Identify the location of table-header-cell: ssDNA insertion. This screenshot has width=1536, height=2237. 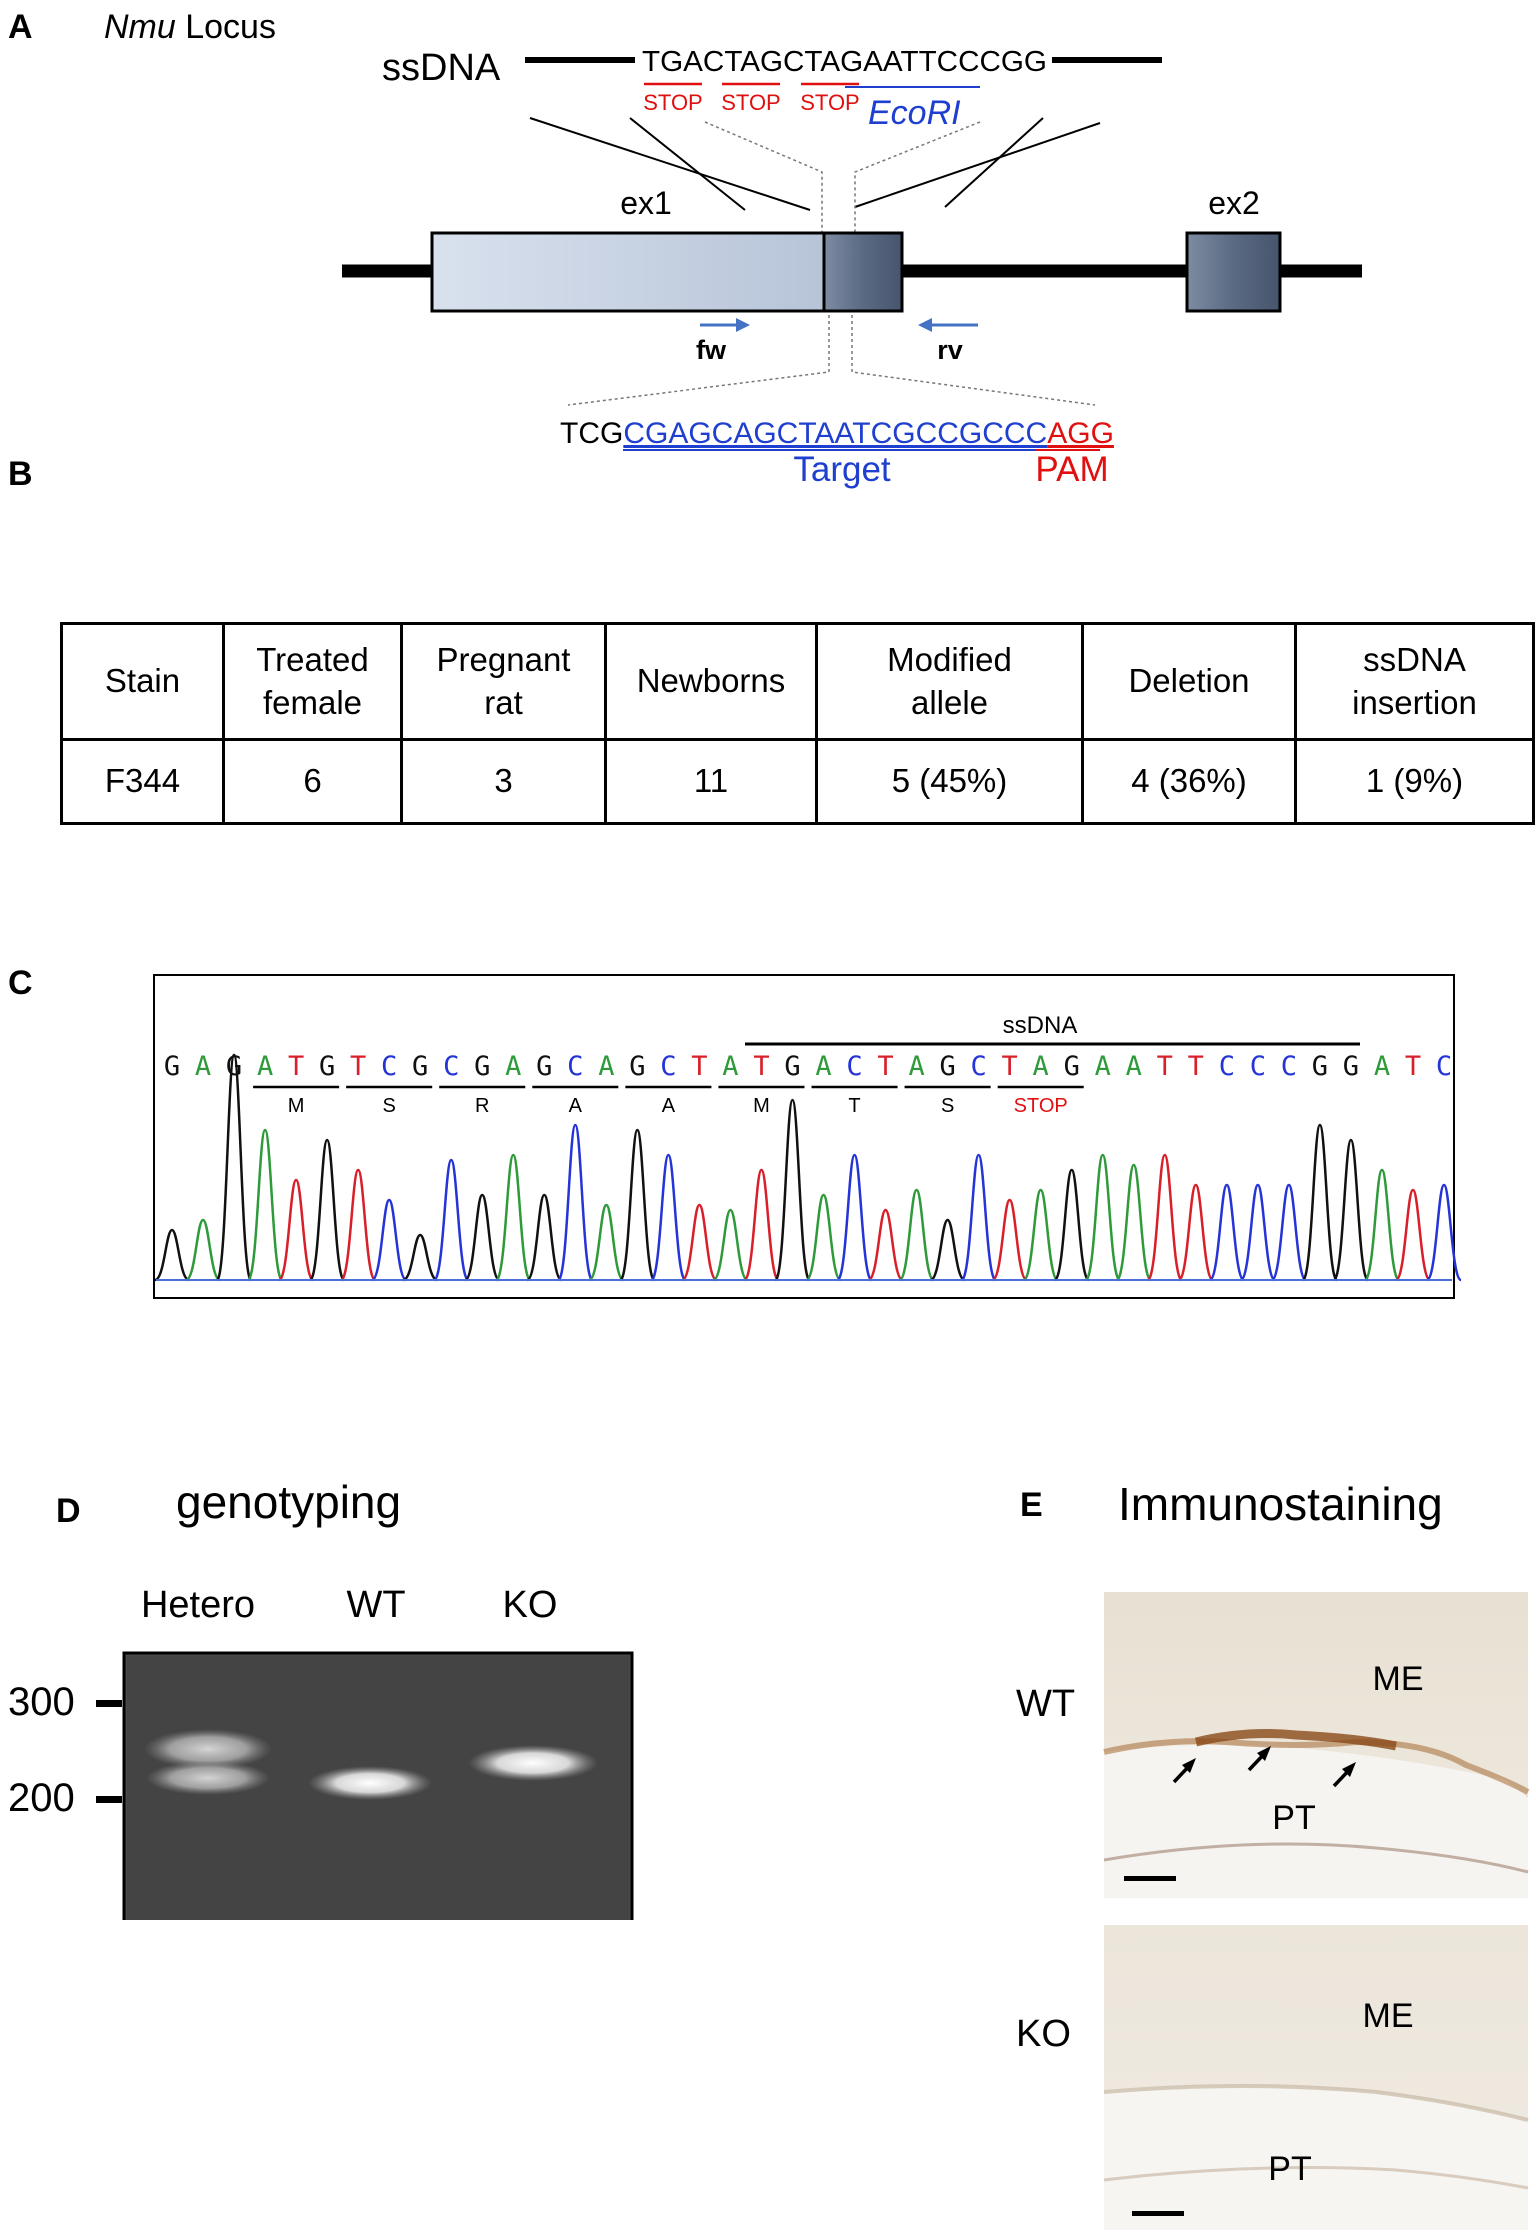
(1414, 681).